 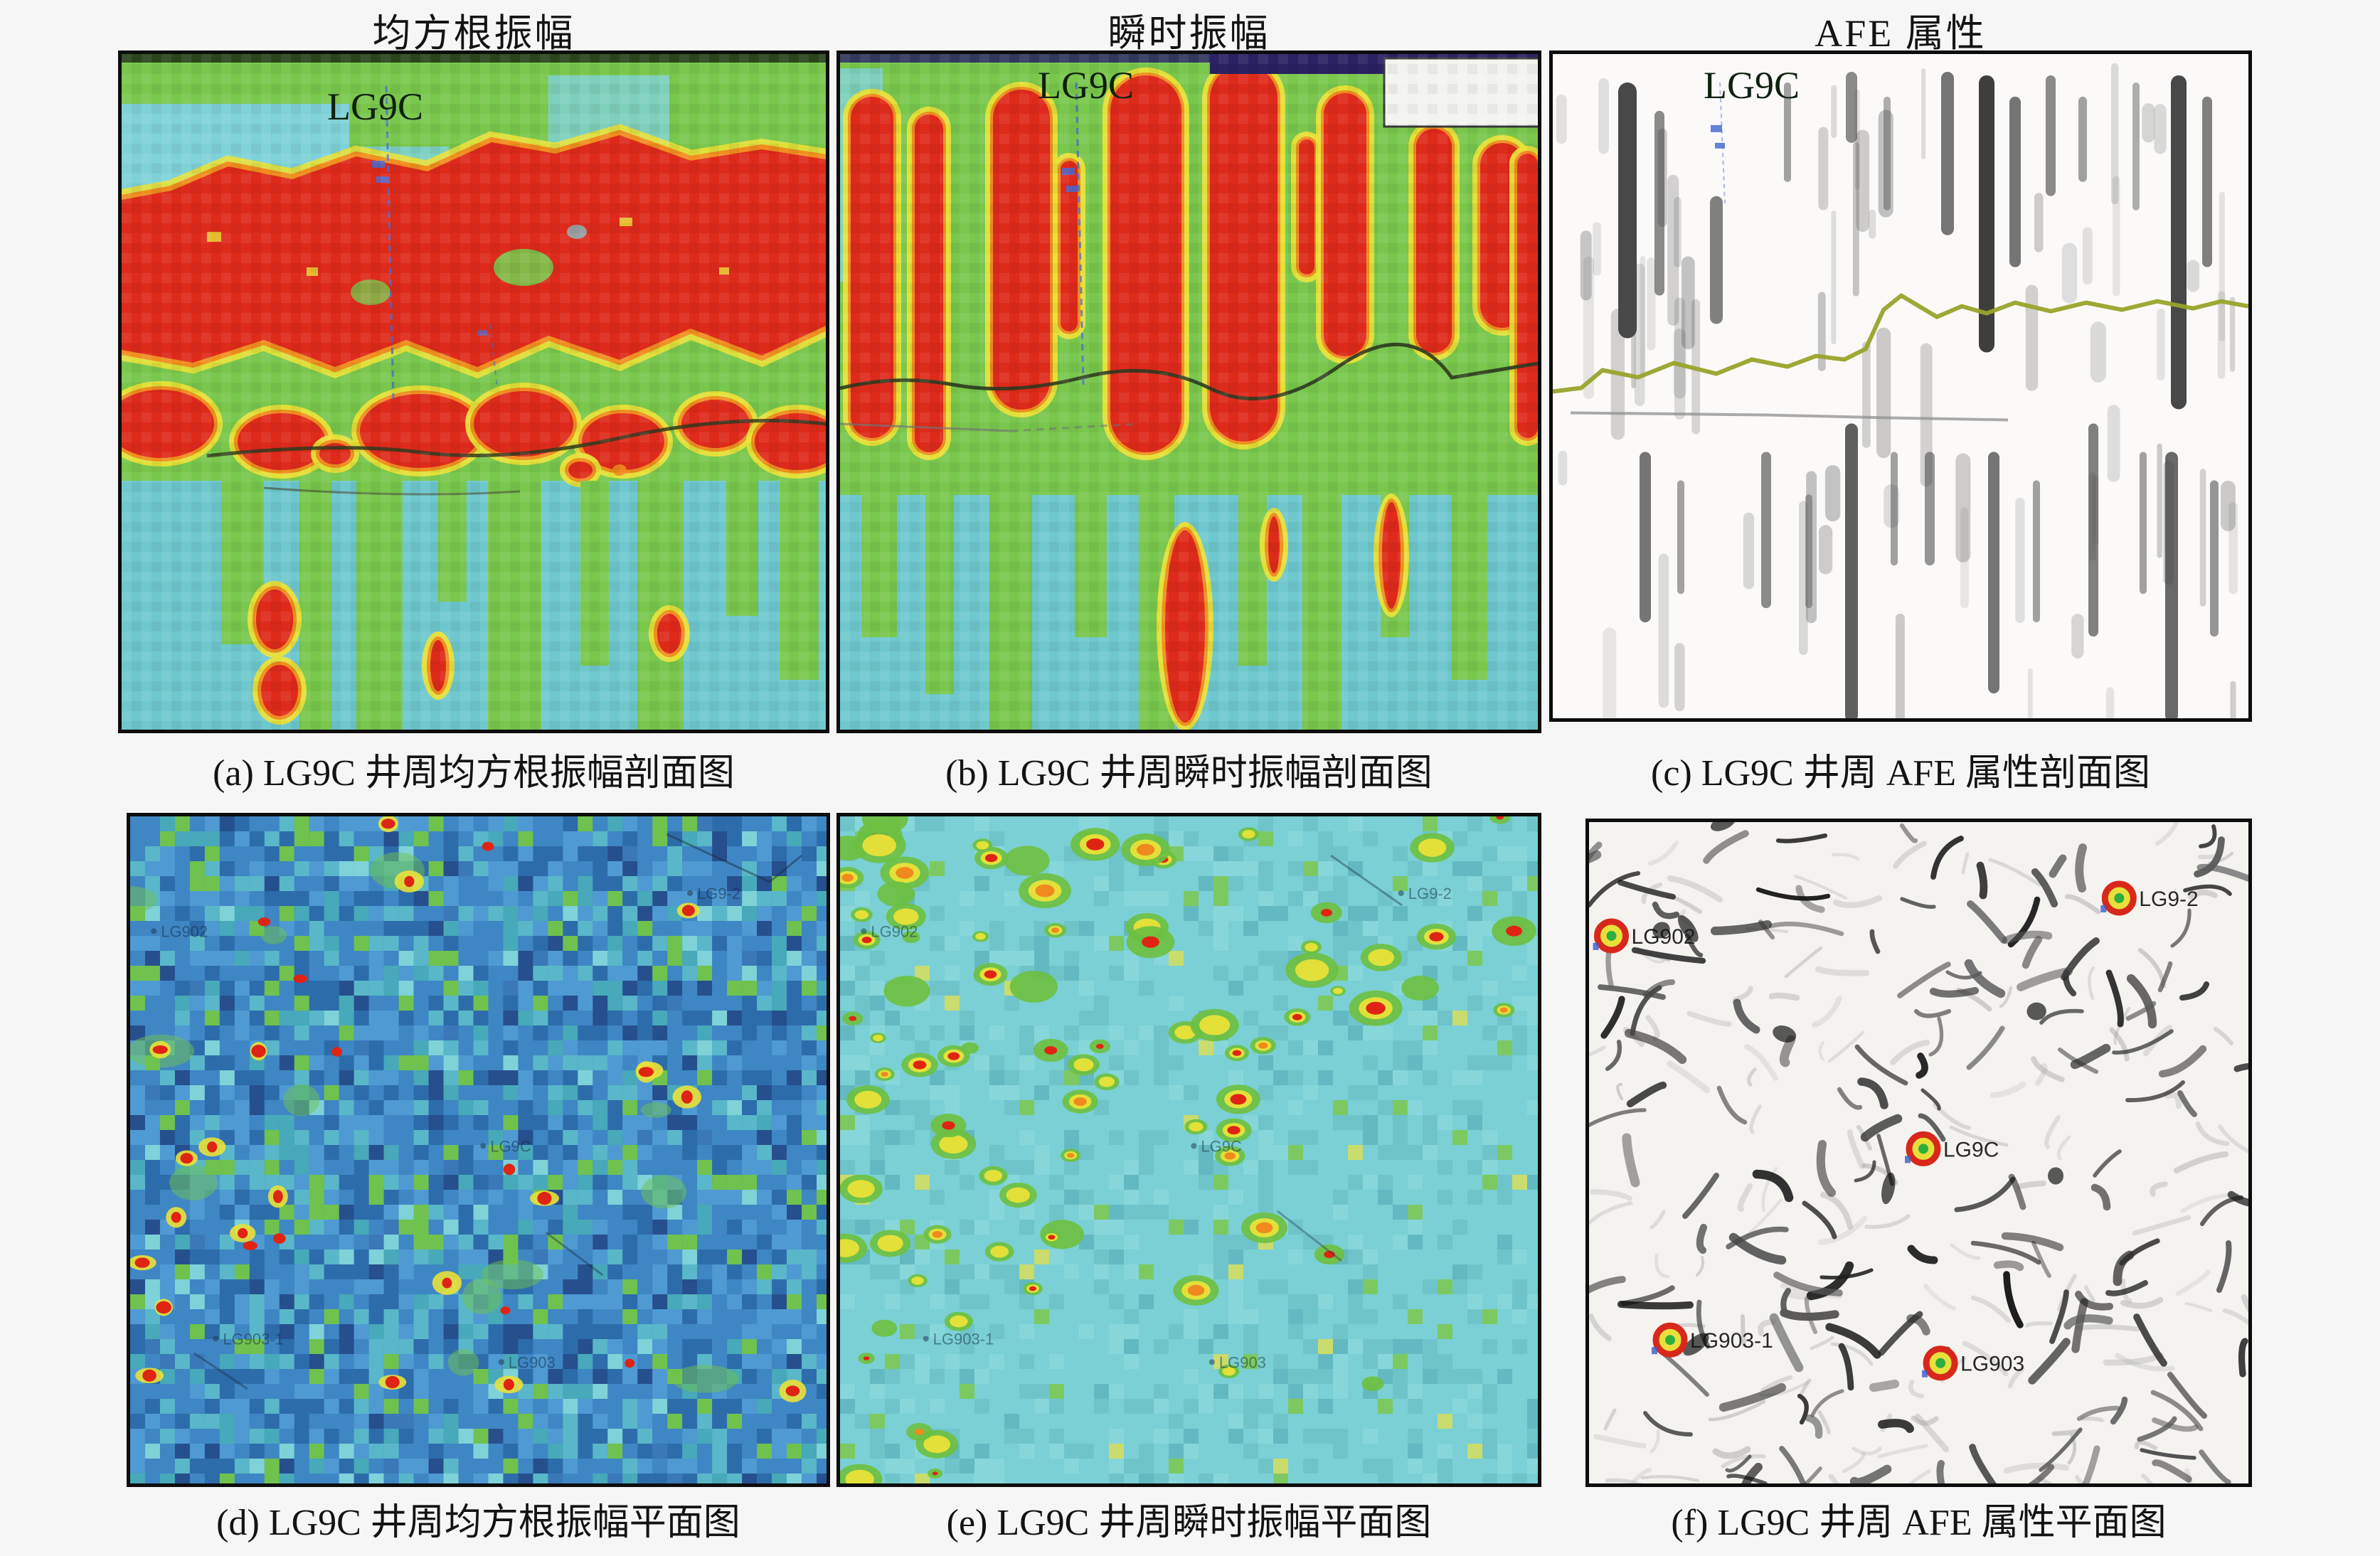 I want to click on well-marker-icon, so click(x=1940, y=1363).